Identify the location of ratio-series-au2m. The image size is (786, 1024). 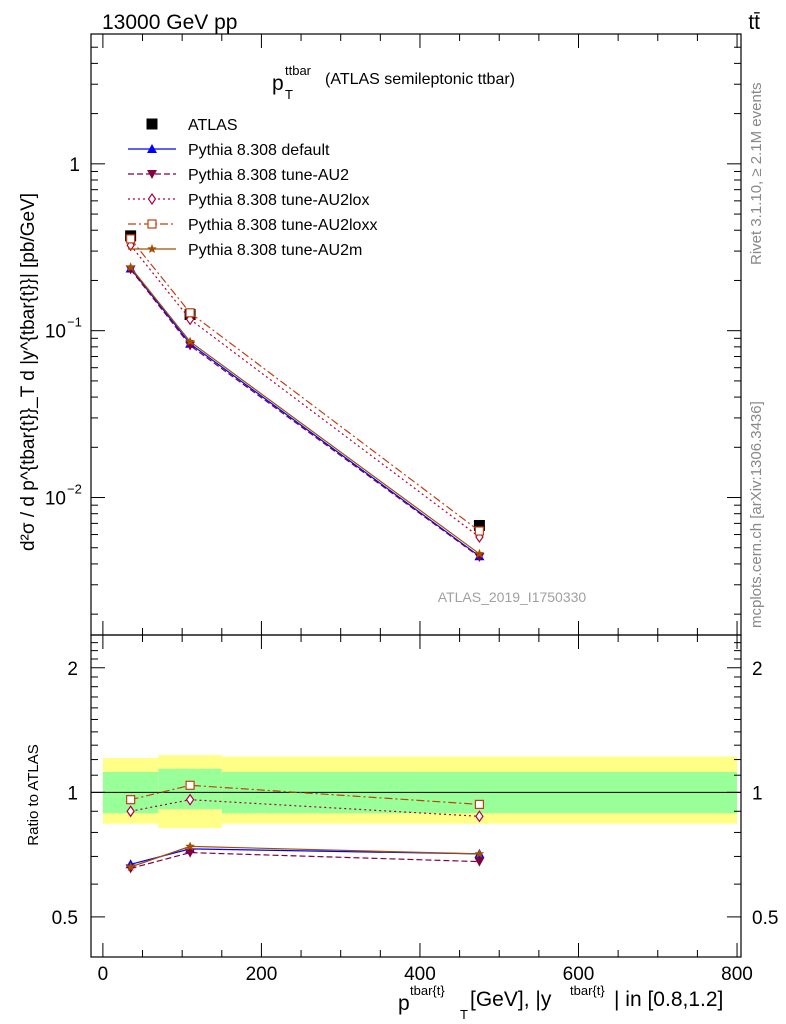
(305, 856).